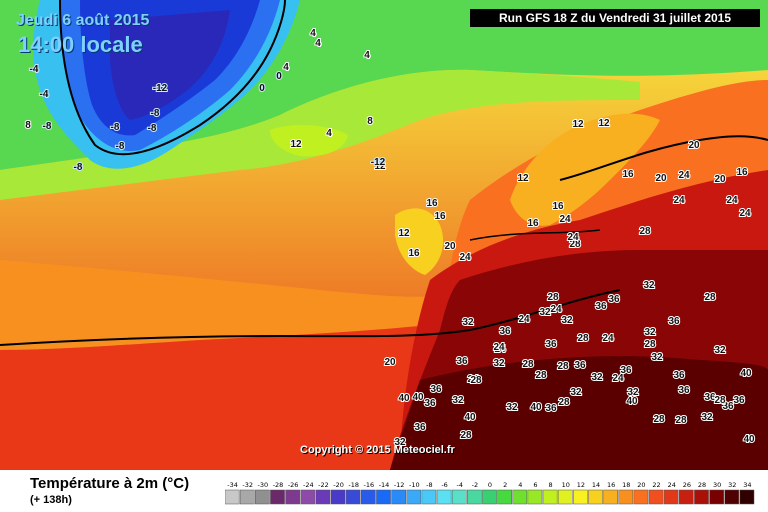 This screenshot has height=512, width=768. I want to click on scale-tick-label: 12, so click(581, 485).